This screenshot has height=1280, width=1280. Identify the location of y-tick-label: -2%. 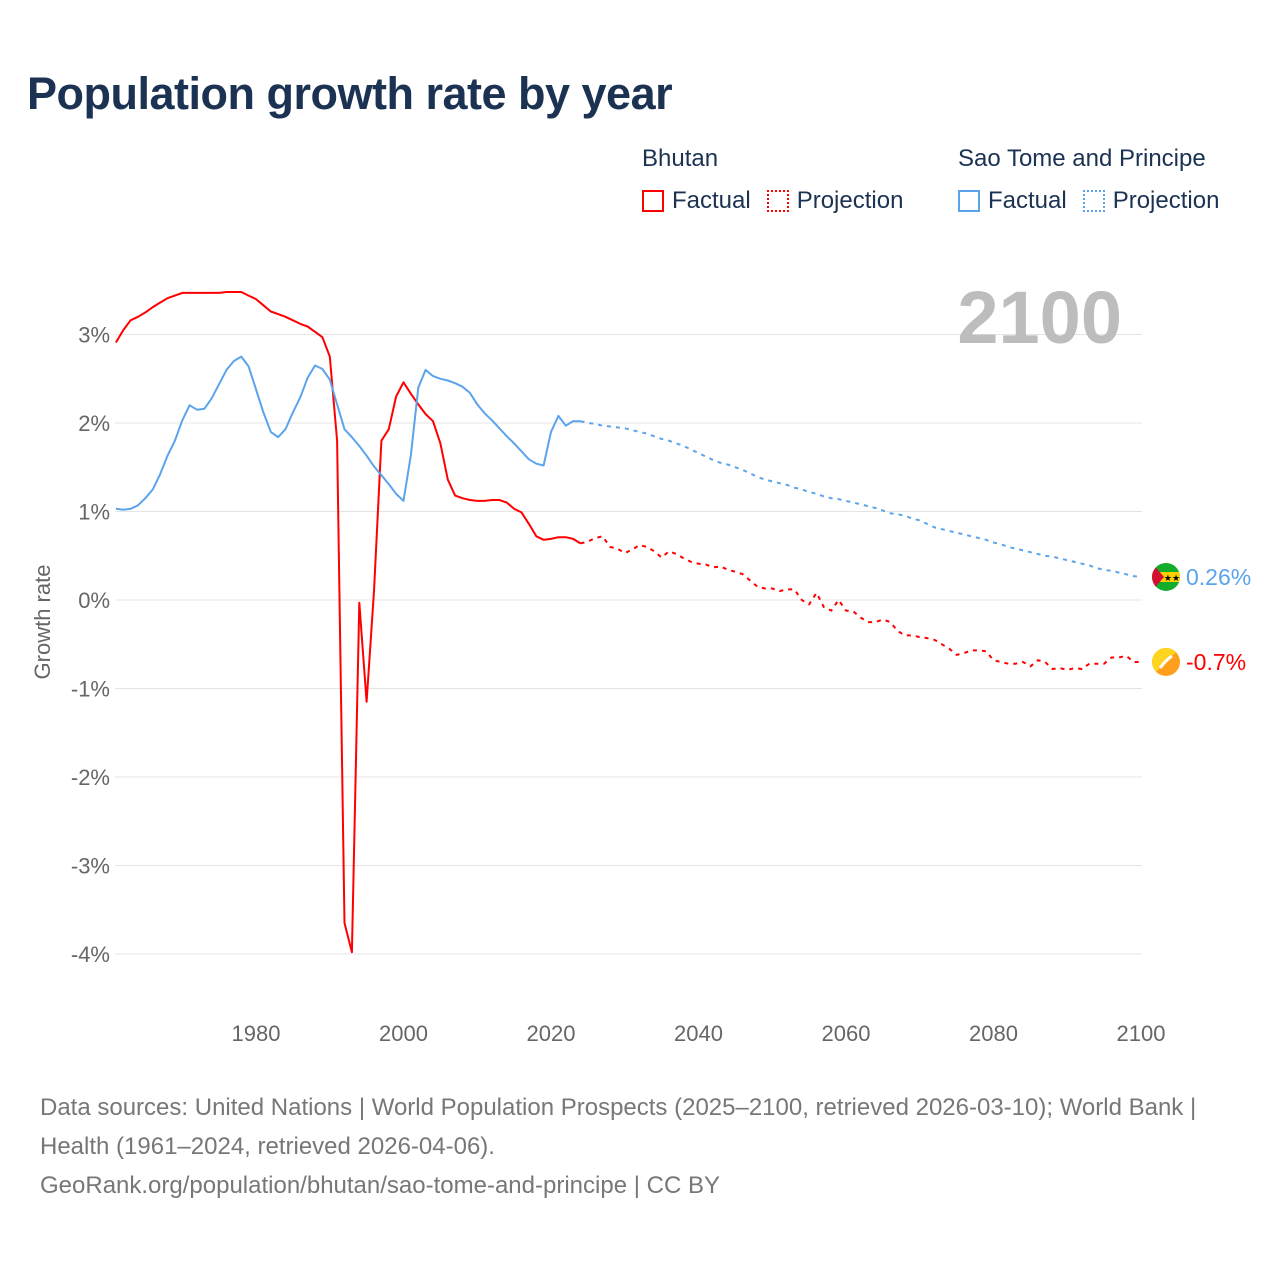
(90, 777).